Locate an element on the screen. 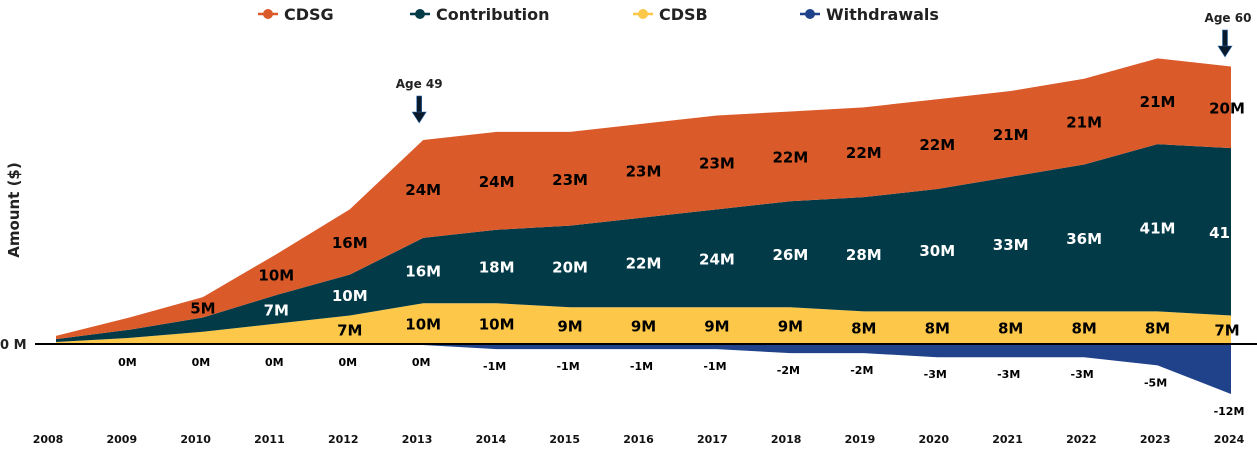  x-tick-label: 2018 is located at coordinates (786, 439).